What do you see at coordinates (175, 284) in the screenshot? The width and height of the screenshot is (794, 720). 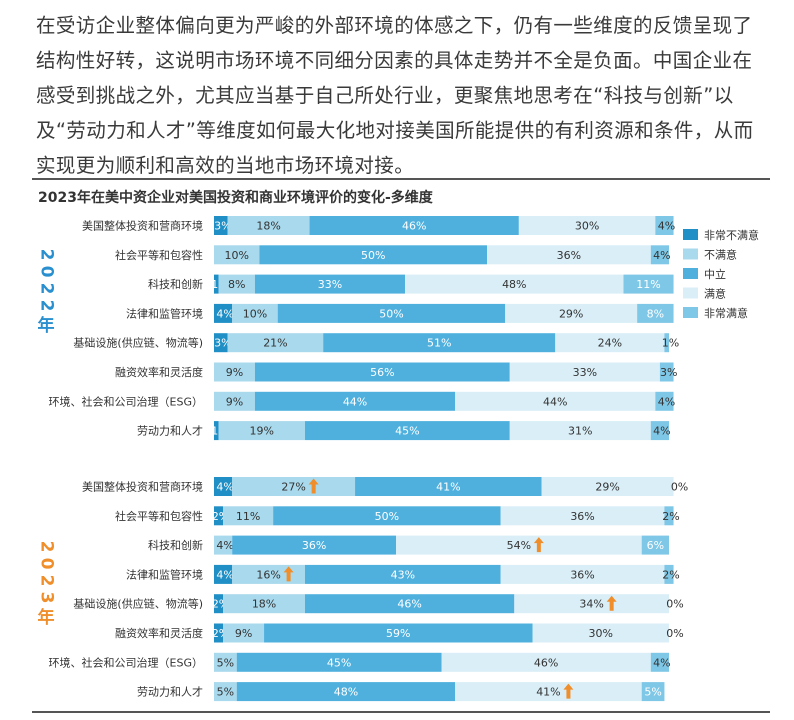 I see `row-label: 科技和创新` at bounding box center [175, 284].